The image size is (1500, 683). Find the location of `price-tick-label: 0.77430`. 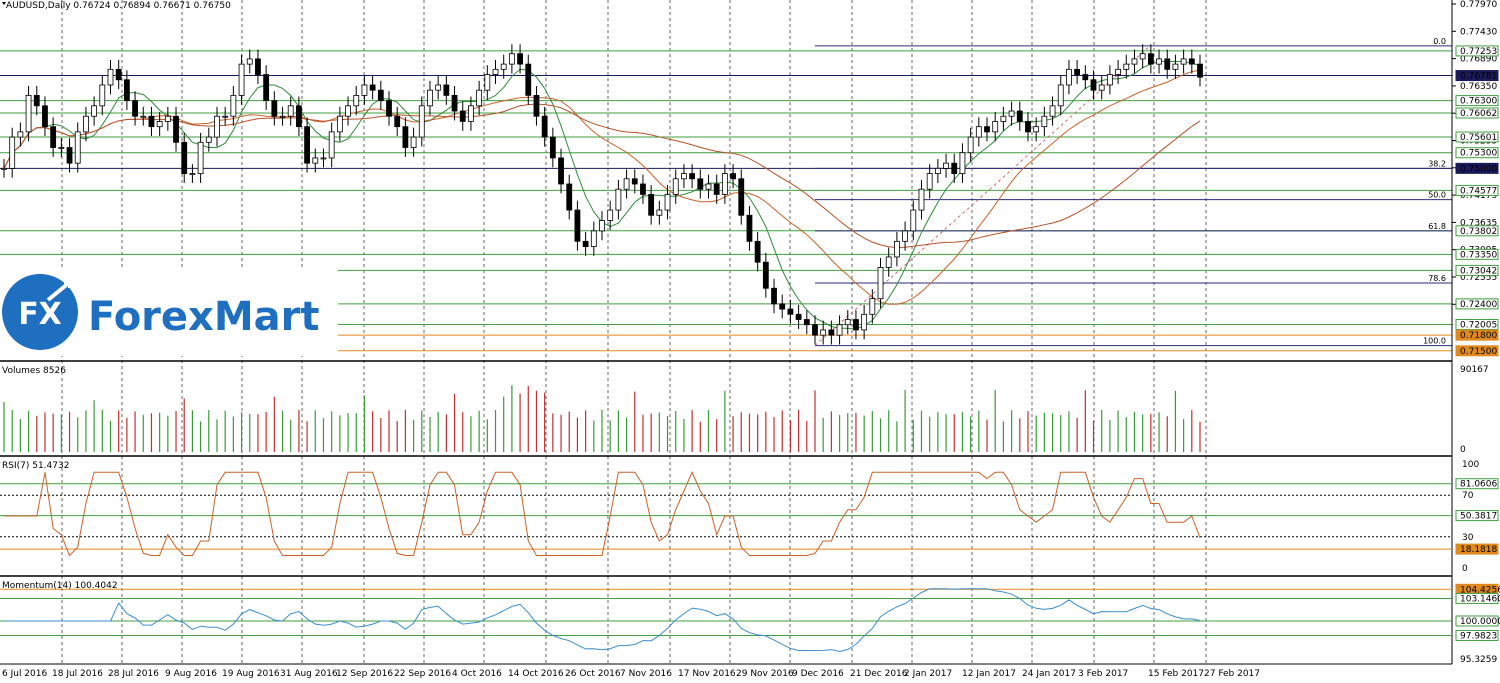

price-tick-label: 0.77430 is located at coordinates (1478, 32).